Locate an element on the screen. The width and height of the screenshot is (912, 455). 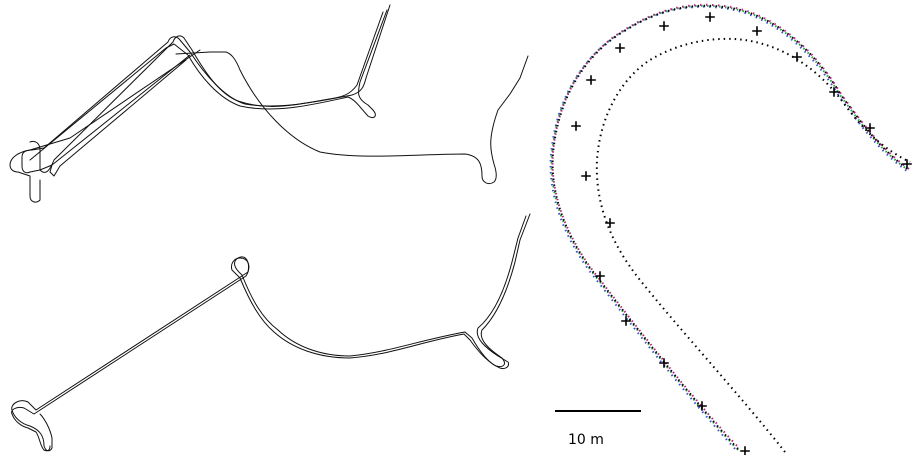
scale-bar-label: 10 m is located at coordinates (586, 440).